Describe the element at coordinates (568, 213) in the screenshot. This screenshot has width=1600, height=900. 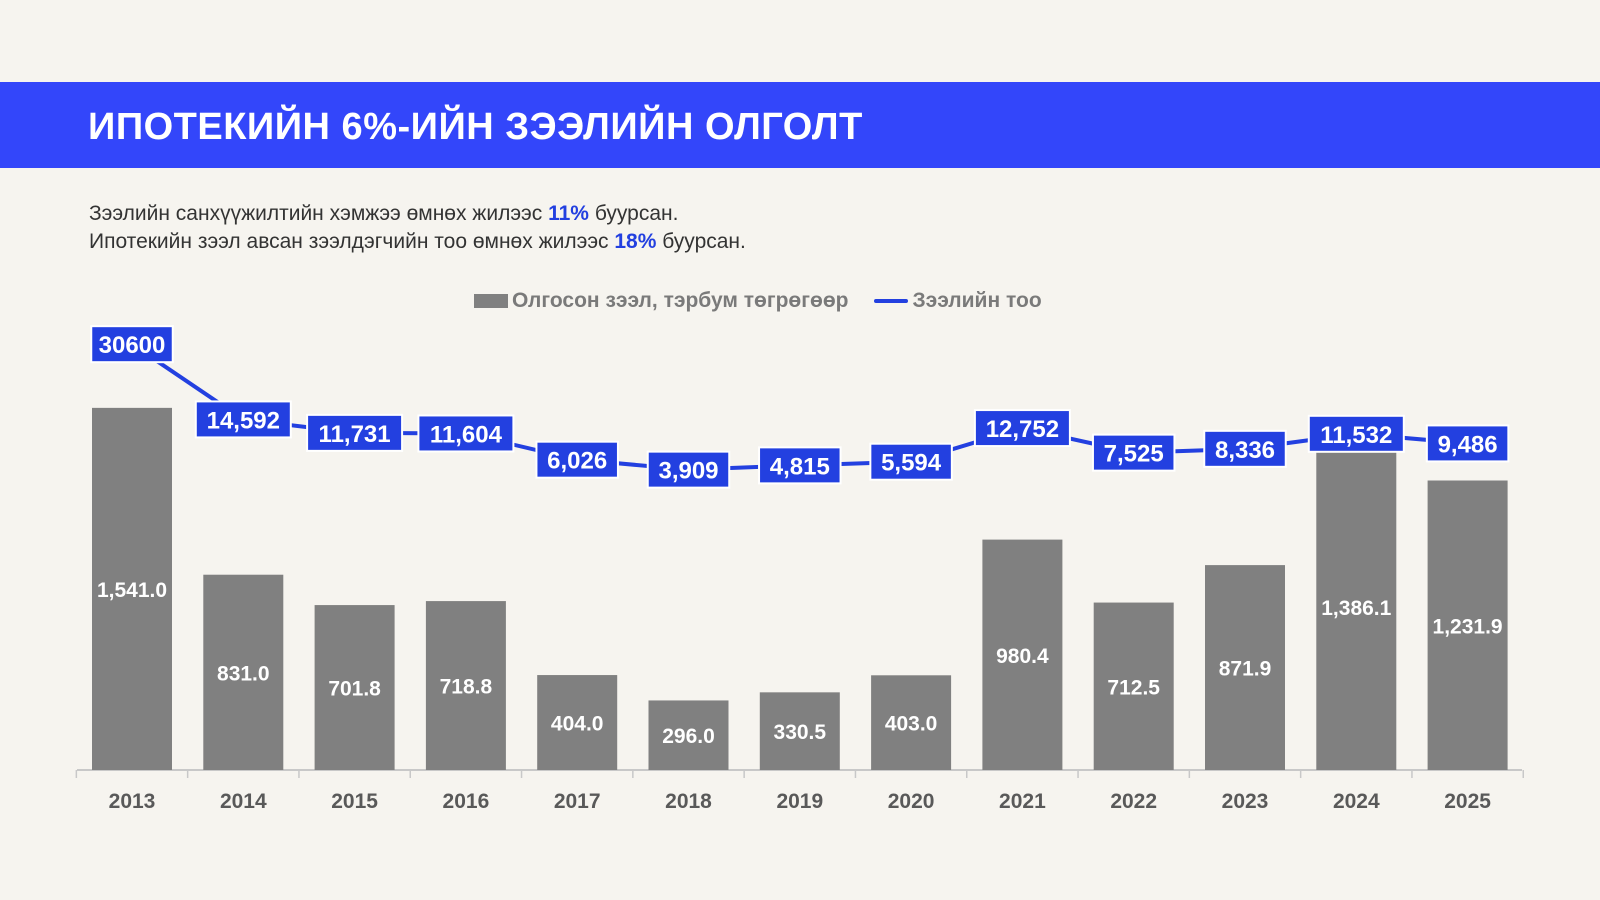
I see `note-financing-percent: 11%` at that location.